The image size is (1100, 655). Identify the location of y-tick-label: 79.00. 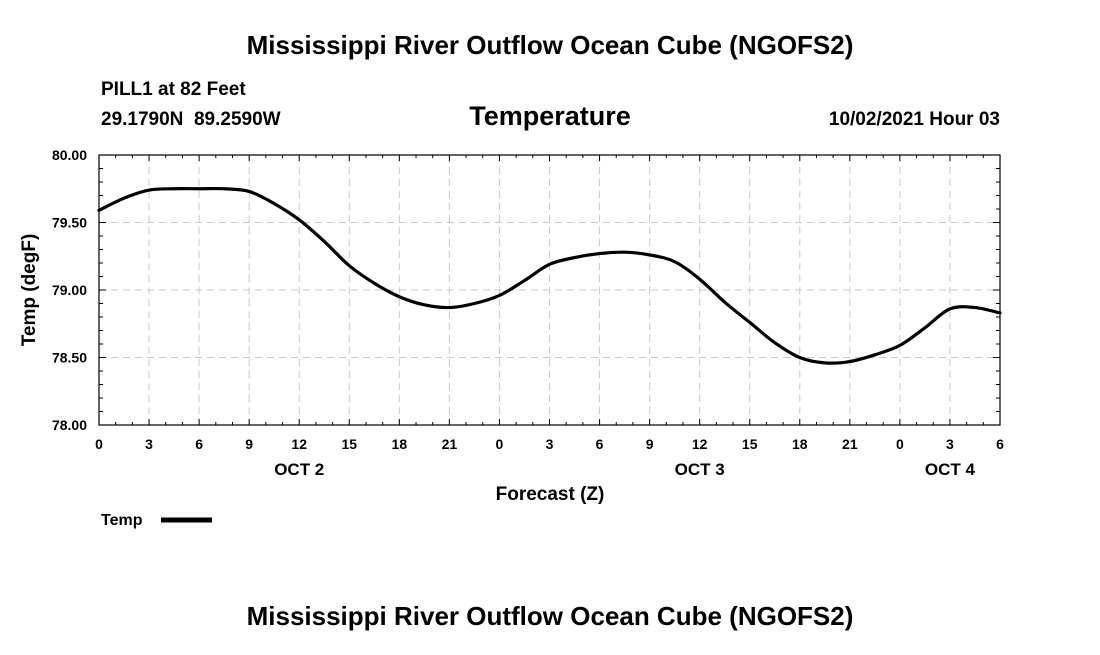
(69, 290).